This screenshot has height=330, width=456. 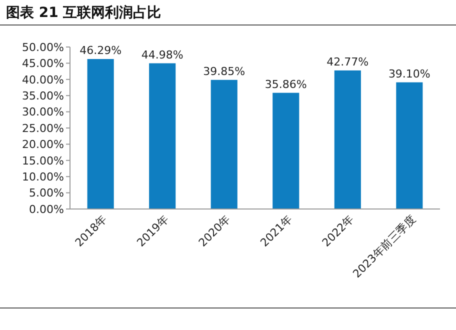 What do you see at coordinates (43, 112) in the screenshot?
I see `y-tick-label: 30.00%` at bounding box center [43, 112].